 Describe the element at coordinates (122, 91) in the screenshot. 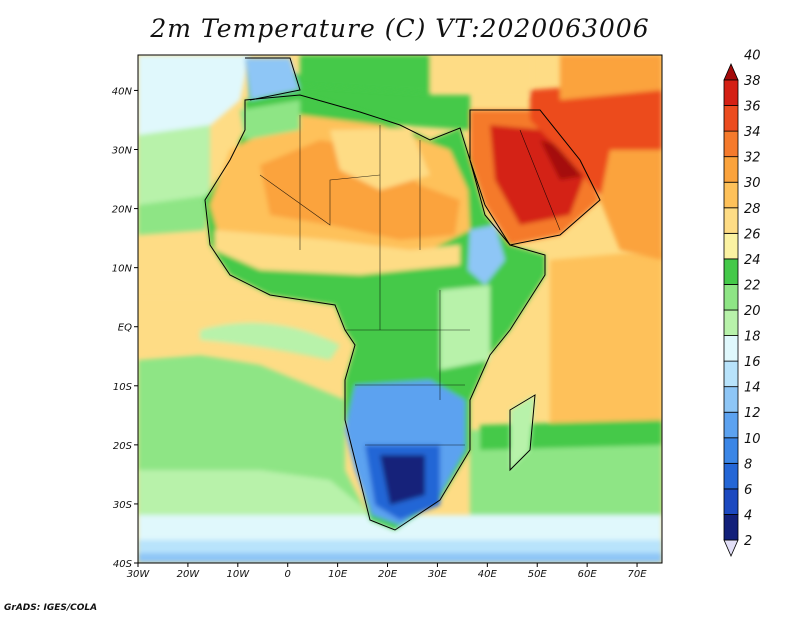

I see `y-tick-label: 40N` at that location.